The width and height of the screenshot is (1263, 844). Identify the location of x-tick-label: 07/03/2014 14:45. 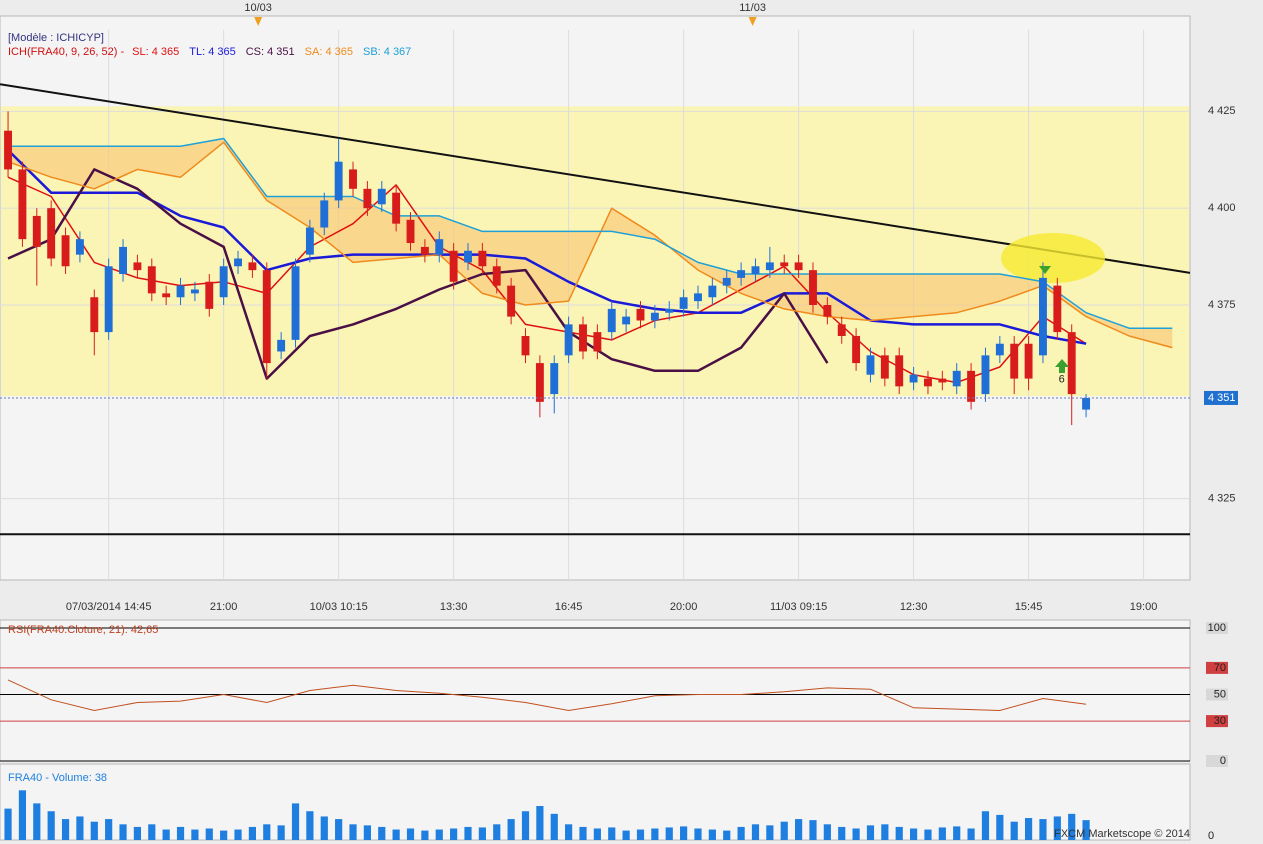
(109, 607).